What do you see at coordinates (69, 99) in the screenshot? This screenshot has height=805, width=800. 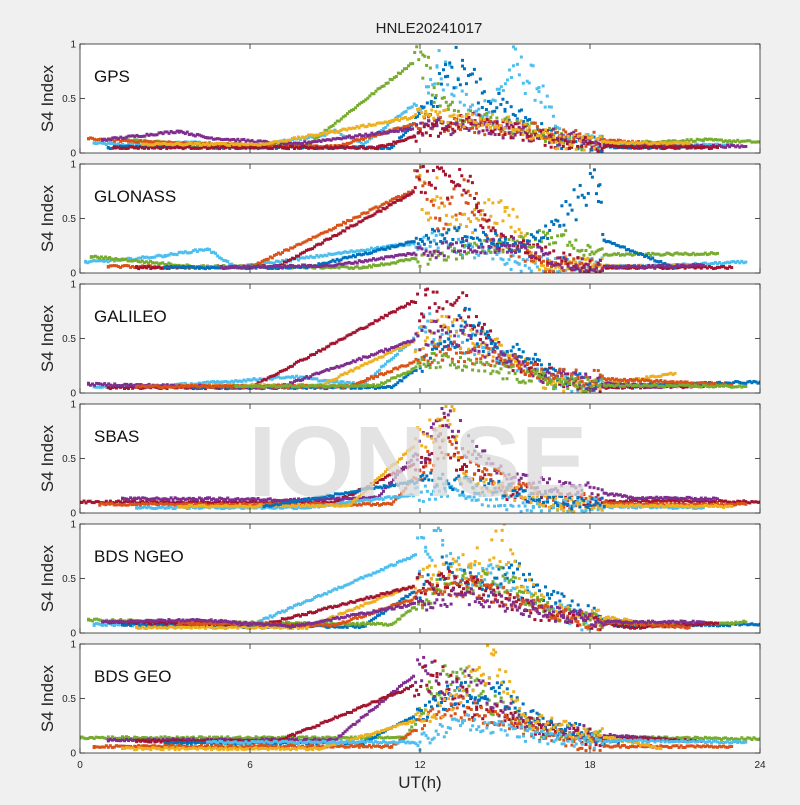 I see `y-tick-label: 0.5` at bounding box center [69, 99].